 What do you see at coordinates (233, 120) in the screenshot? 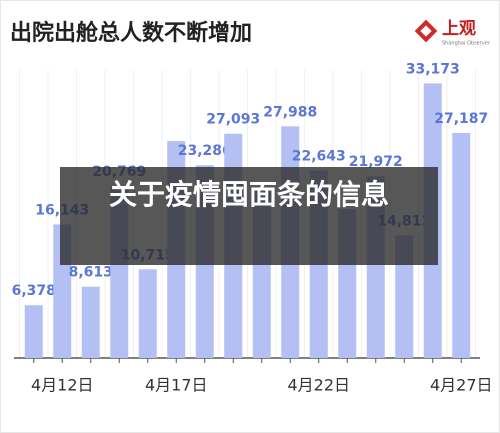
I see `value-label: 27,093` at bounding box center [233, 120].